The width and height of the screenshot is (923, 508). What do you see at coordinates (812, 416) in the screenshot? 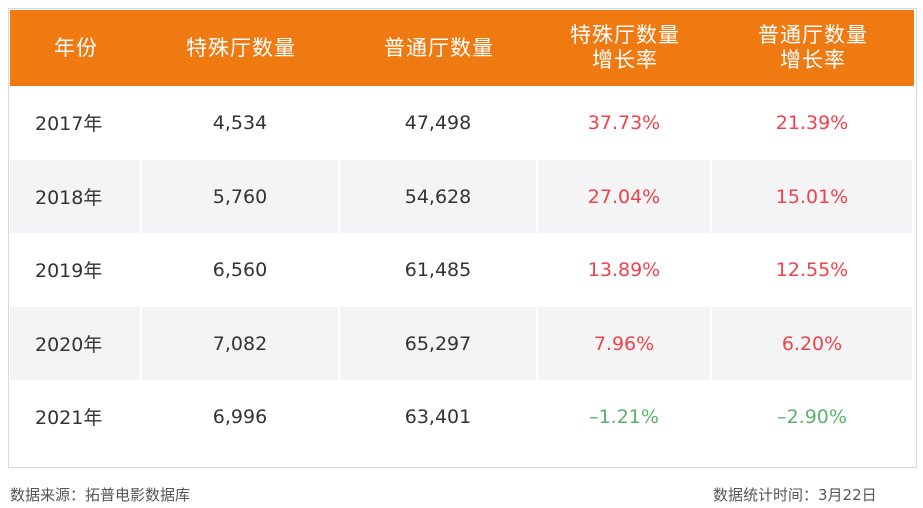
I see `cell-normal-growth: –2.90%` at bounding box center [812, 416].